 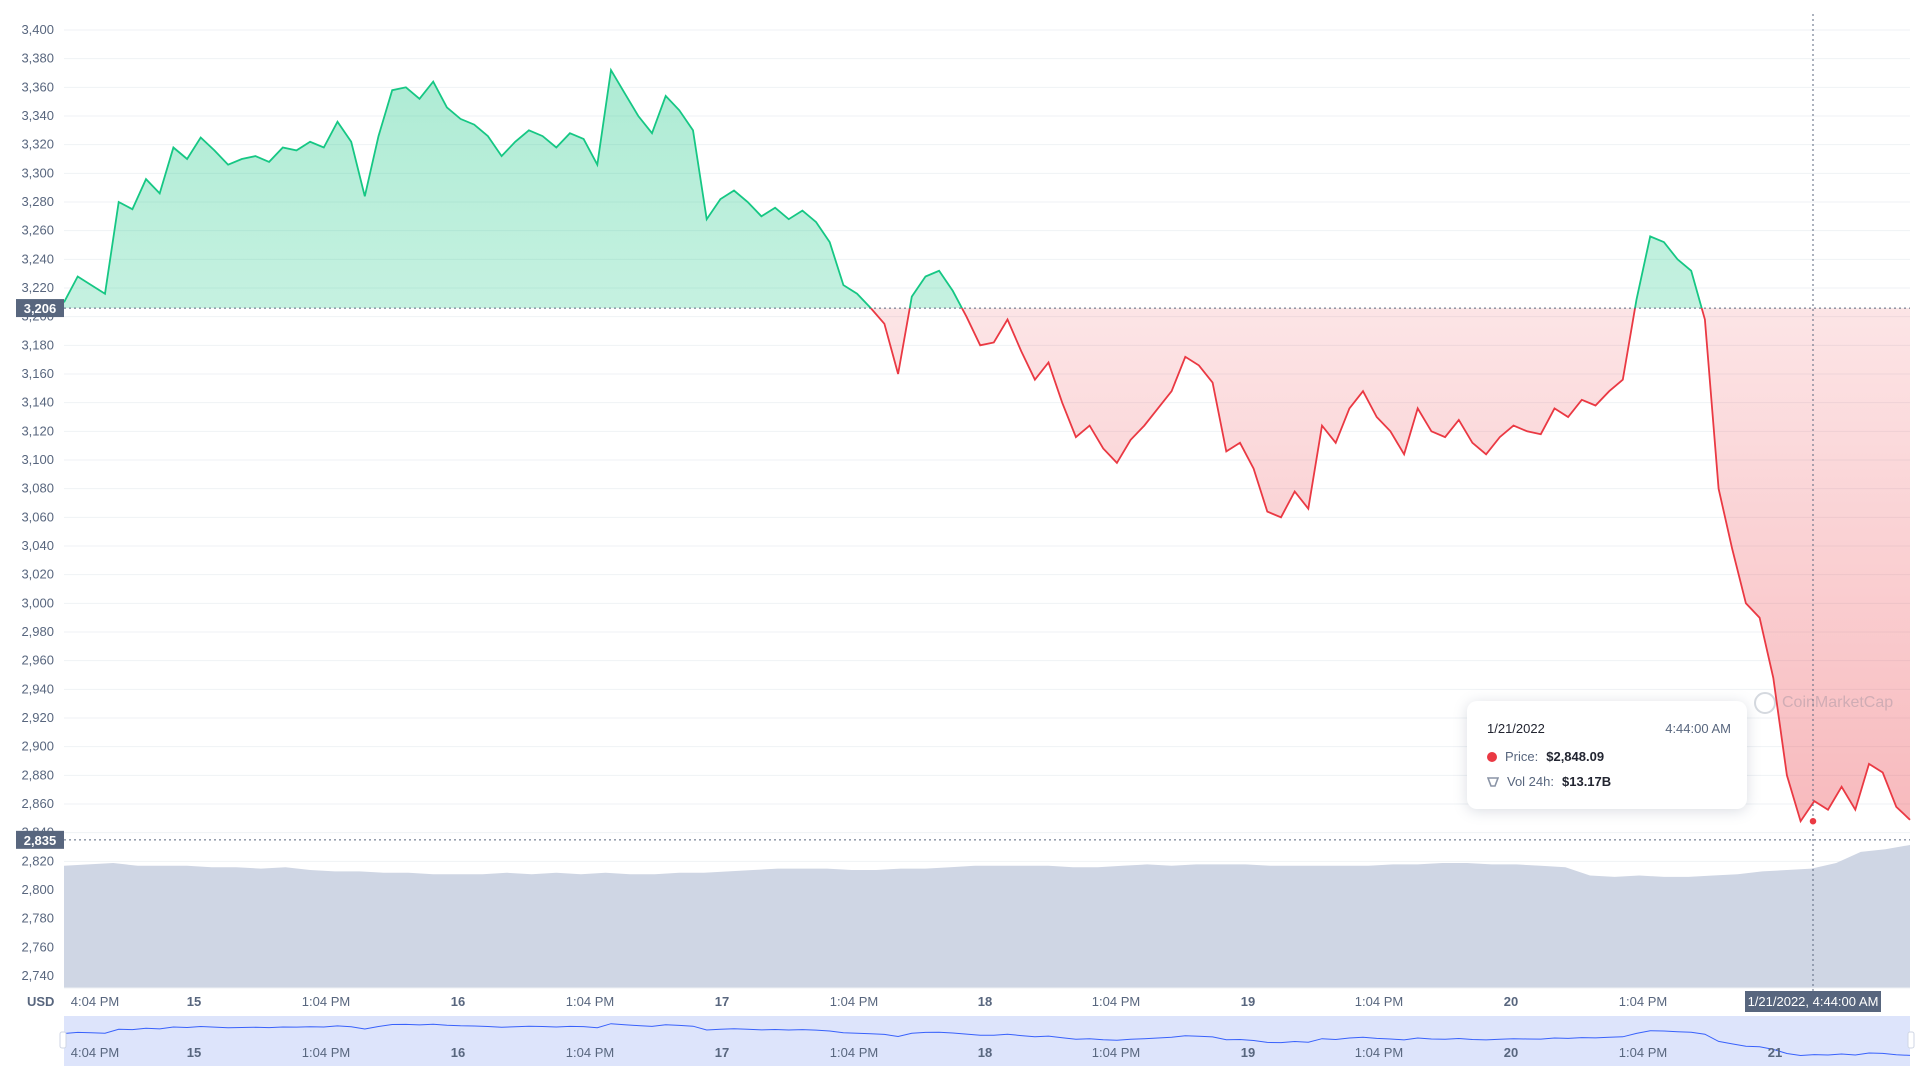 What do you see at coordinates (37, 86) in the screenshot?
I see `y-tick-label: 3,360` at bounding box center [37, 86].